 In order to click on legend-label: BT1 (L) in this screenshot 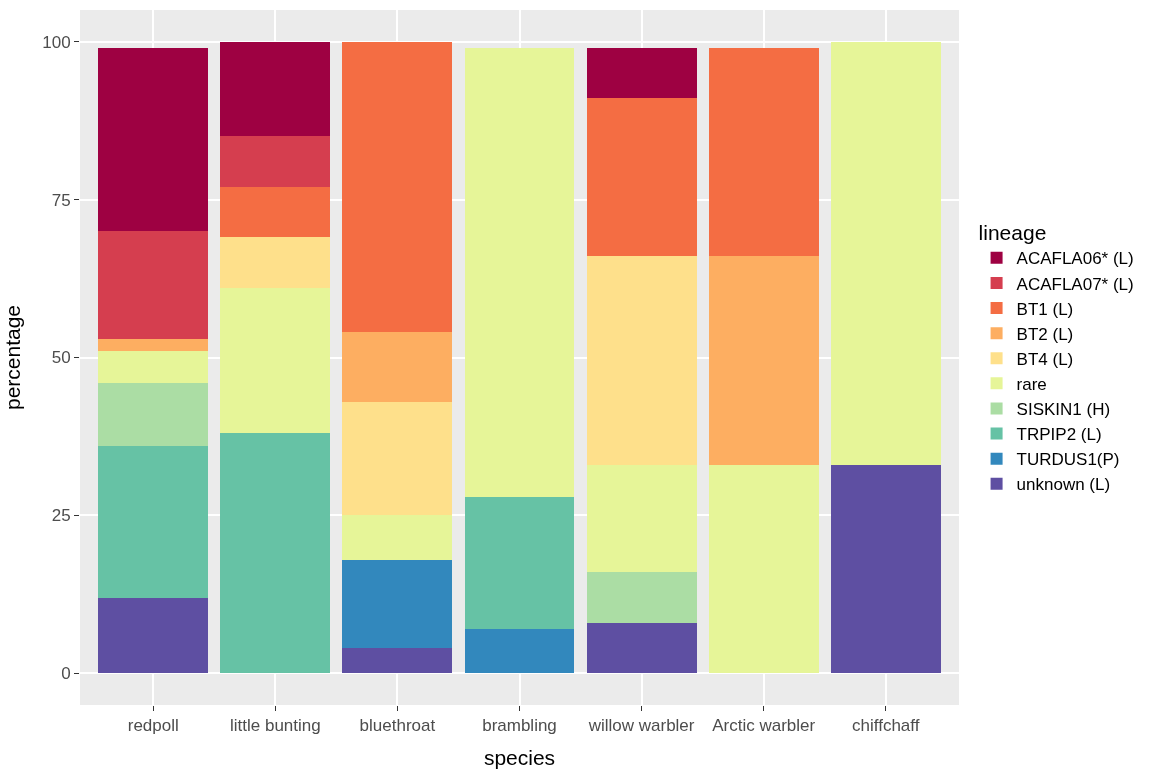, I will do `click(1045, 309)`.